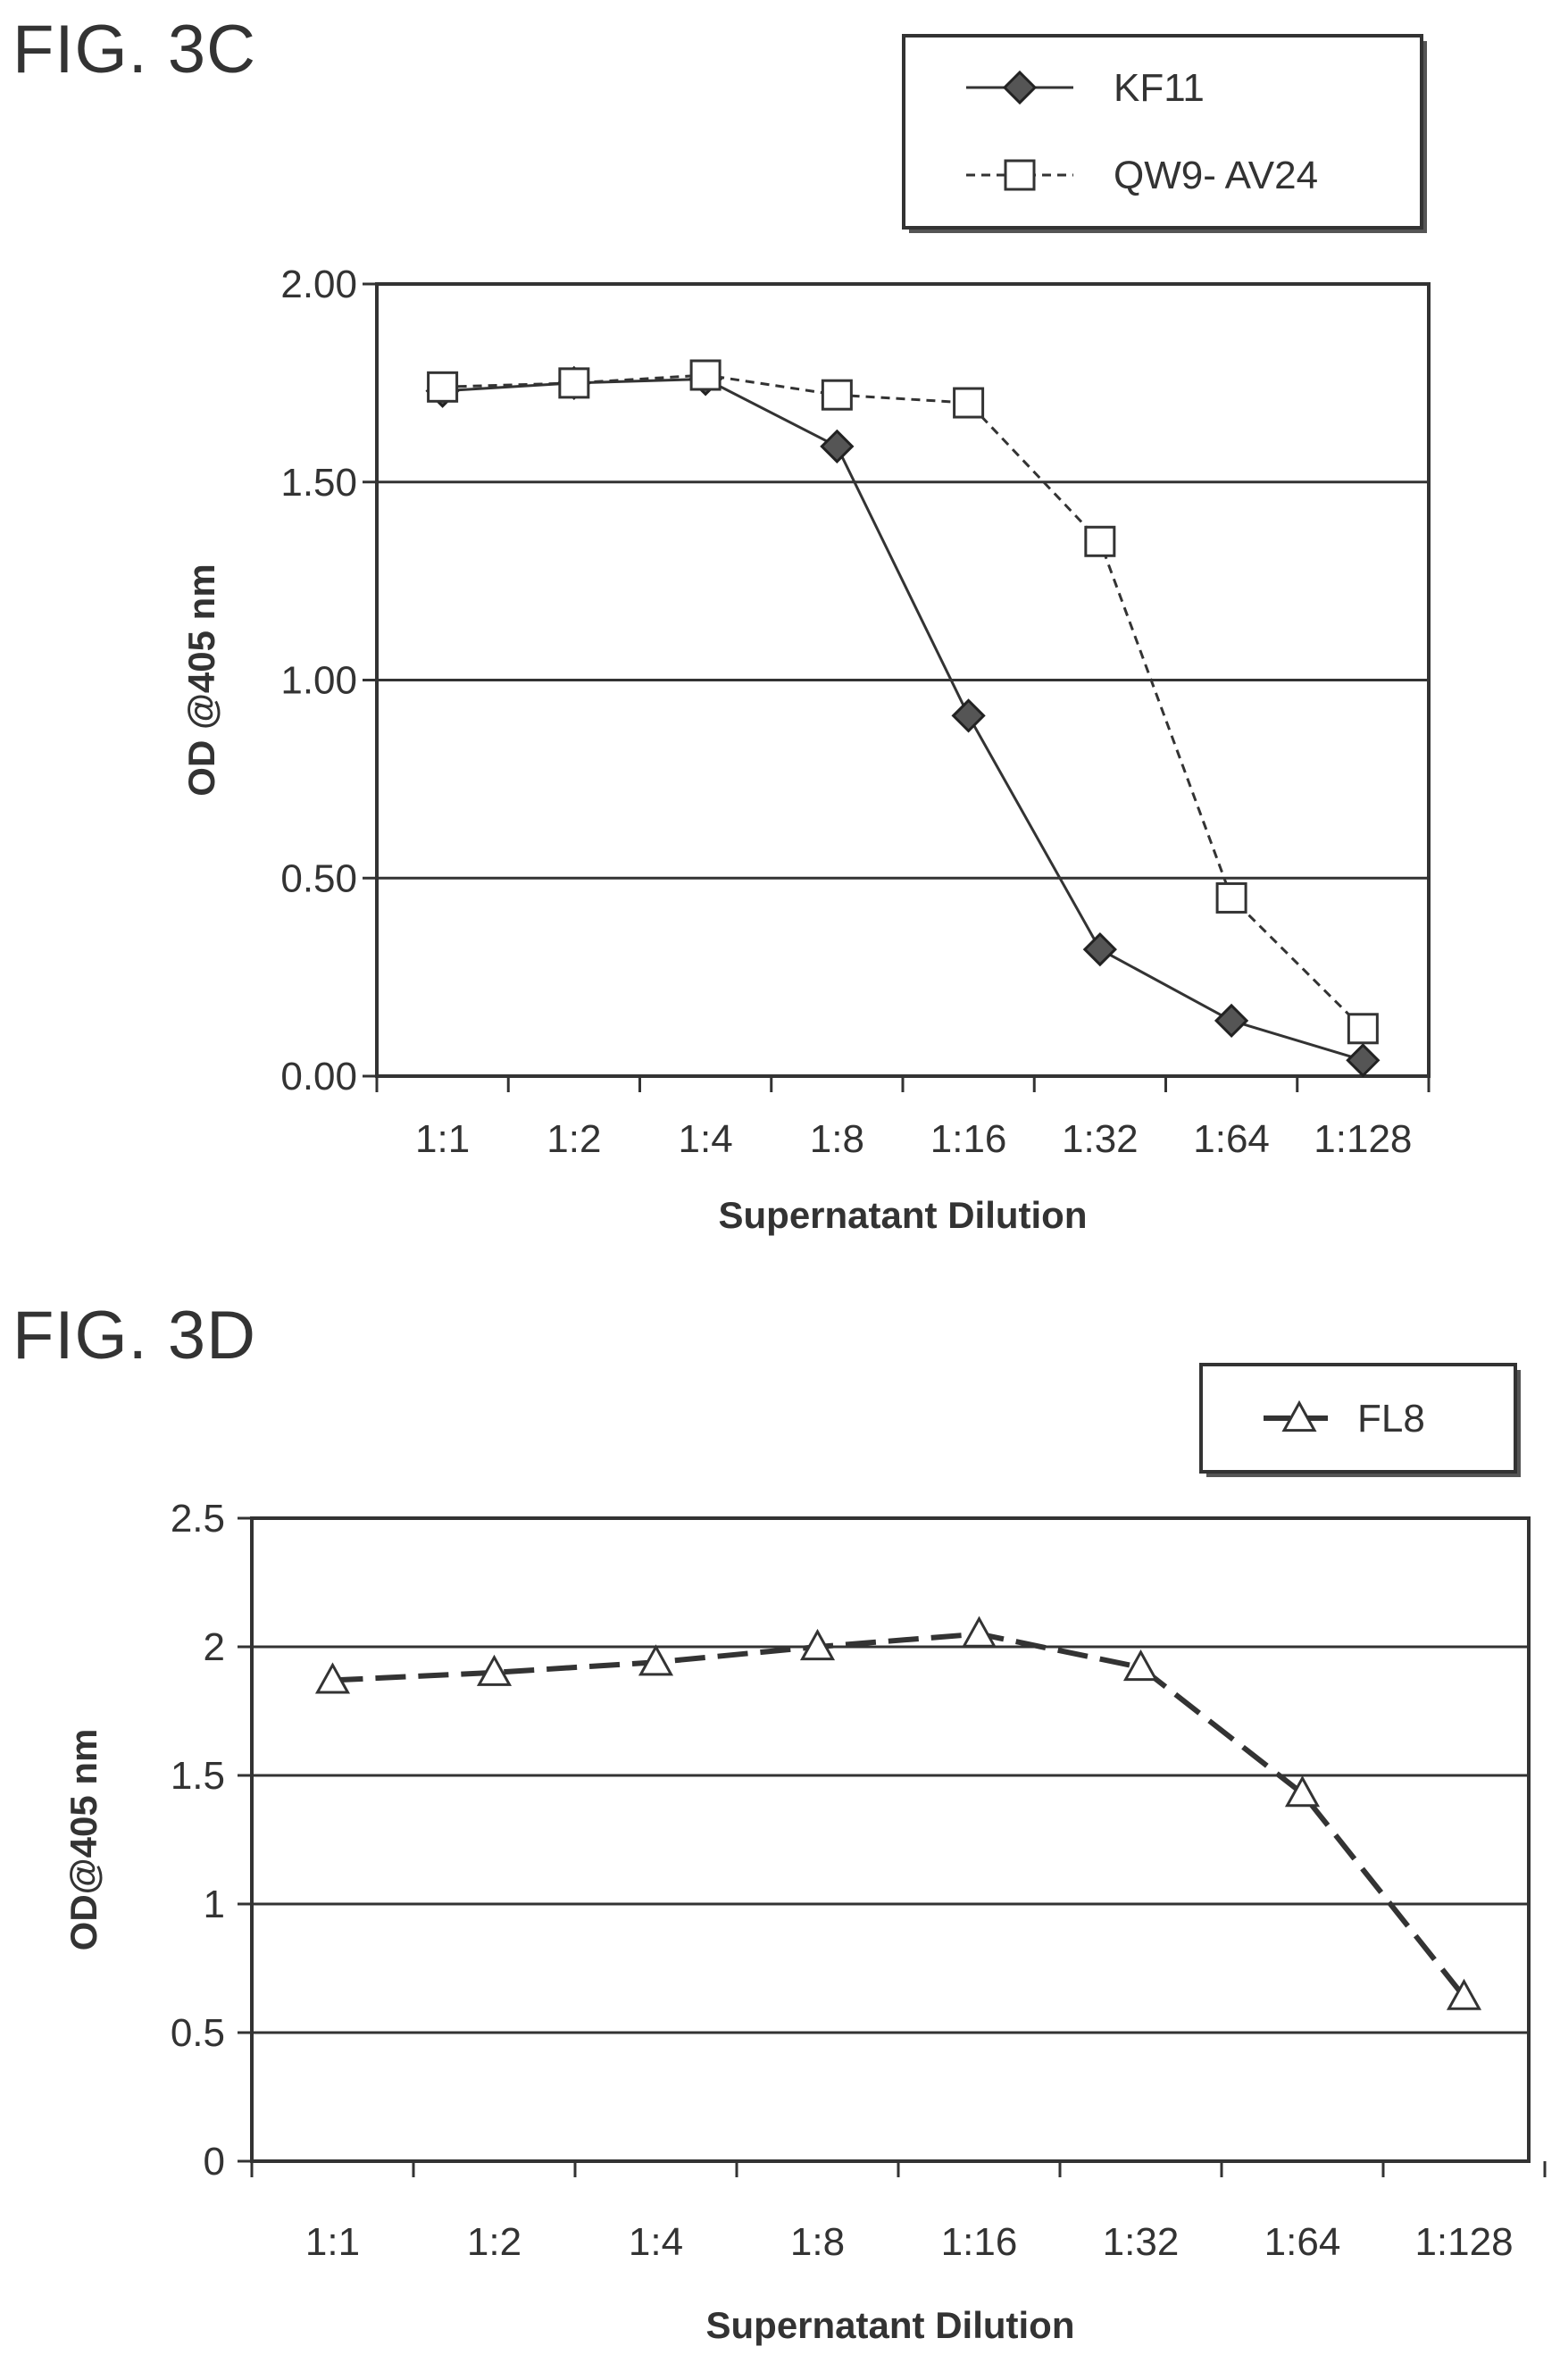 This screenshot has width=1560, height=2380. I want to click on chart-2-legend-label: FL8, so click(1391, 1419).